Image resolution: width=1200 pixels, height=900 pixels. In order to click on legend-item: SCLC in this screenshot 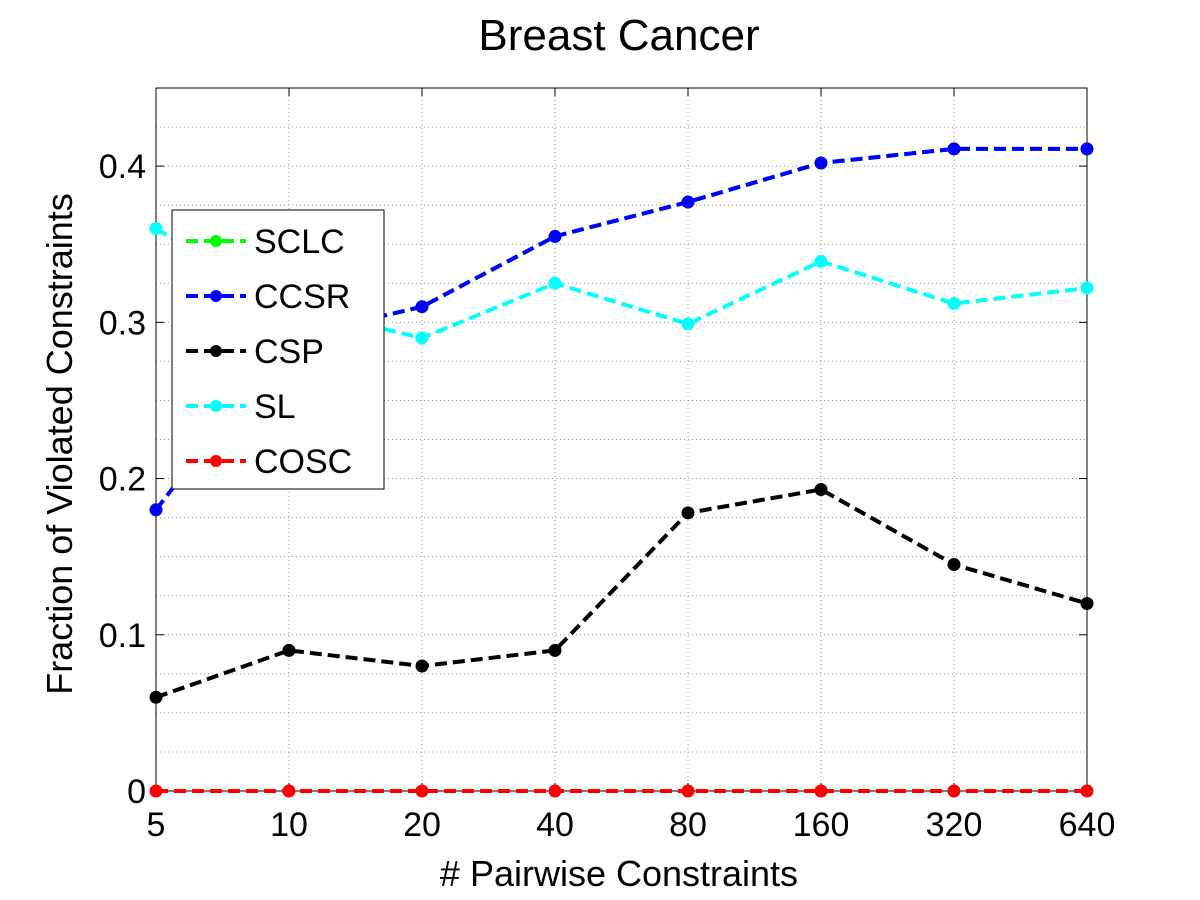, I will do `click(265, 242)`.